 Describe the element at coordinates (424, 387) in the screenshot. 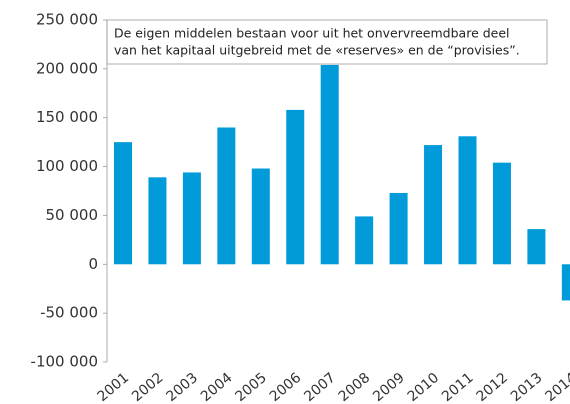

I see `x-tick-label: 2010` at that location.